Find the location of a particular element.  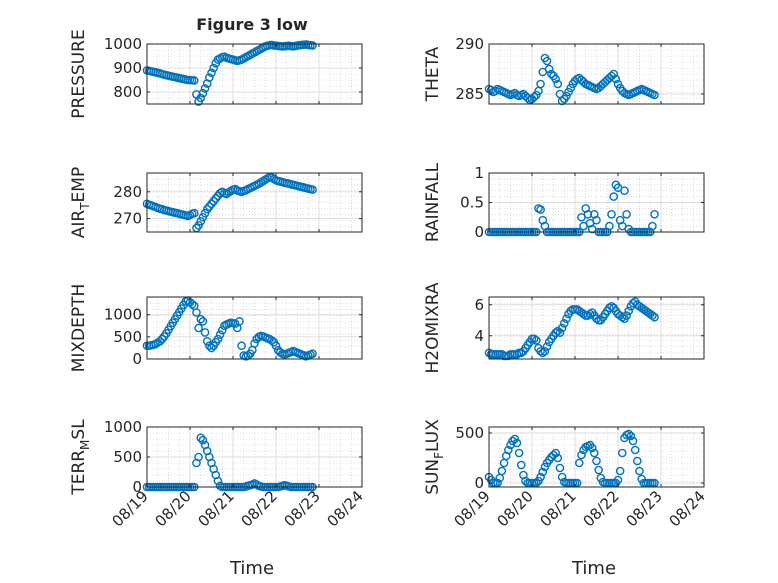

x-axis-label-left: Time is located at coordinates (251, 568).